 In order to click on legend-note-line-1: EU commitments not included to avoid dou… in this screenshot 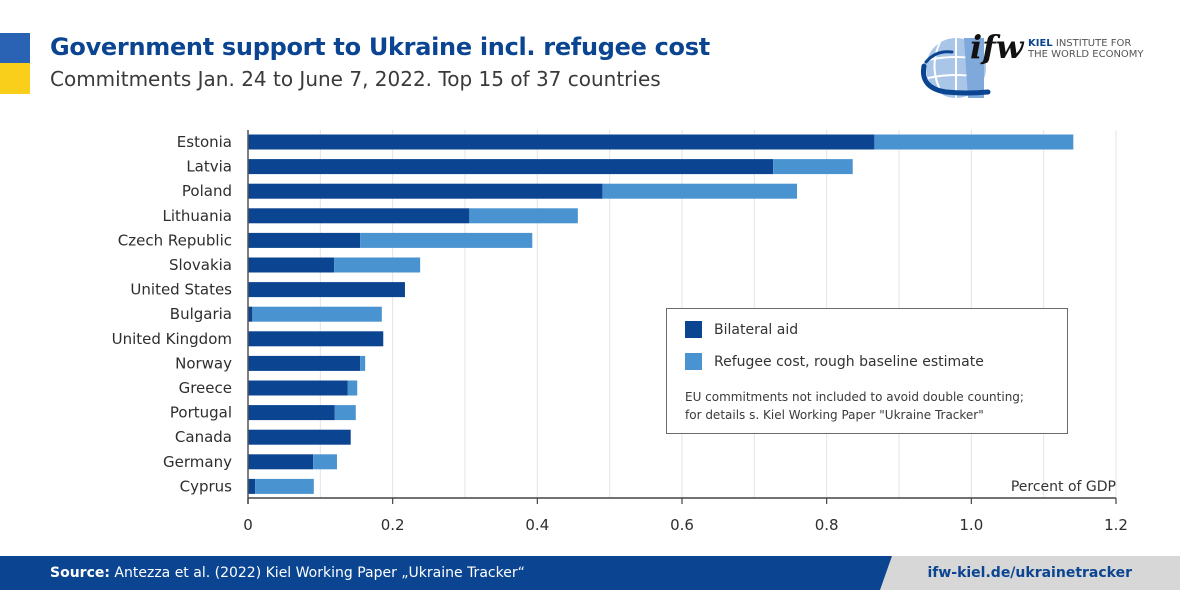, I will do `click(854, 397)`.